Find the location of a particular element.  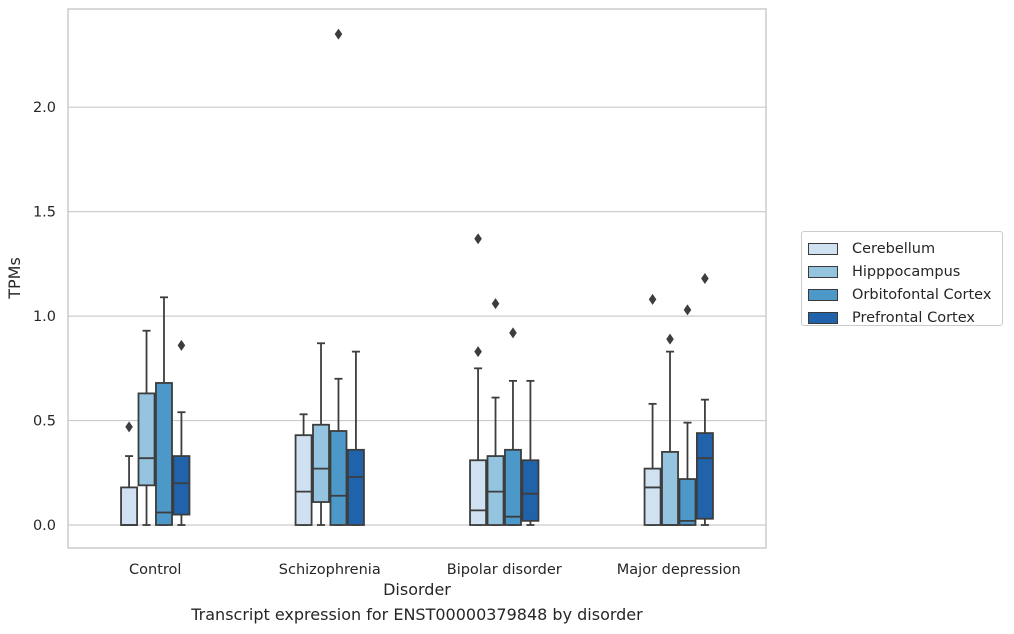

legend-label: Cerebellum is located at coordinates (894, 248).